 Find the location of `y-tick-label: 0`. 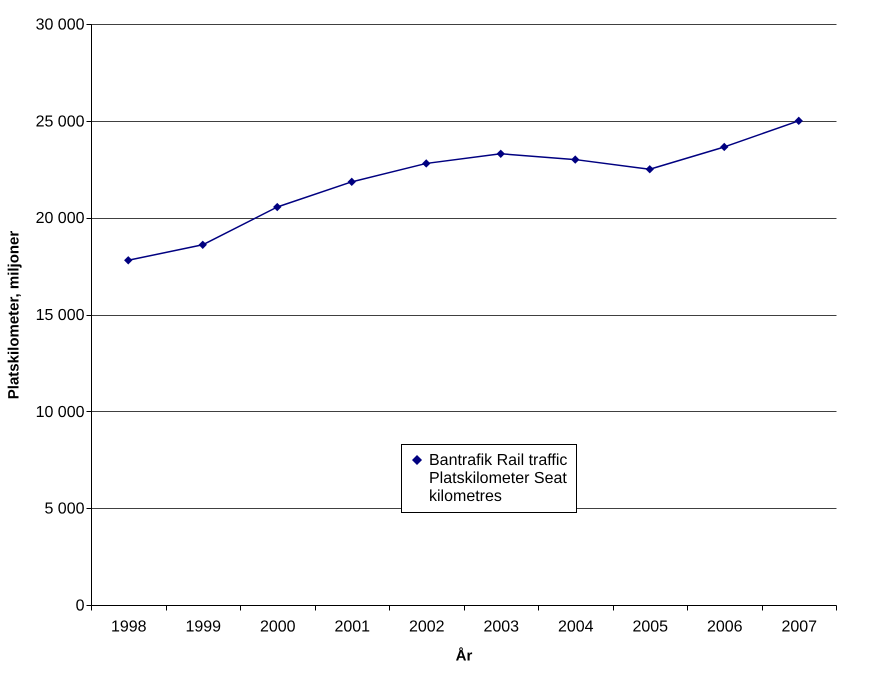

y-tick-label: 0 is located at coordinates (80, 606).